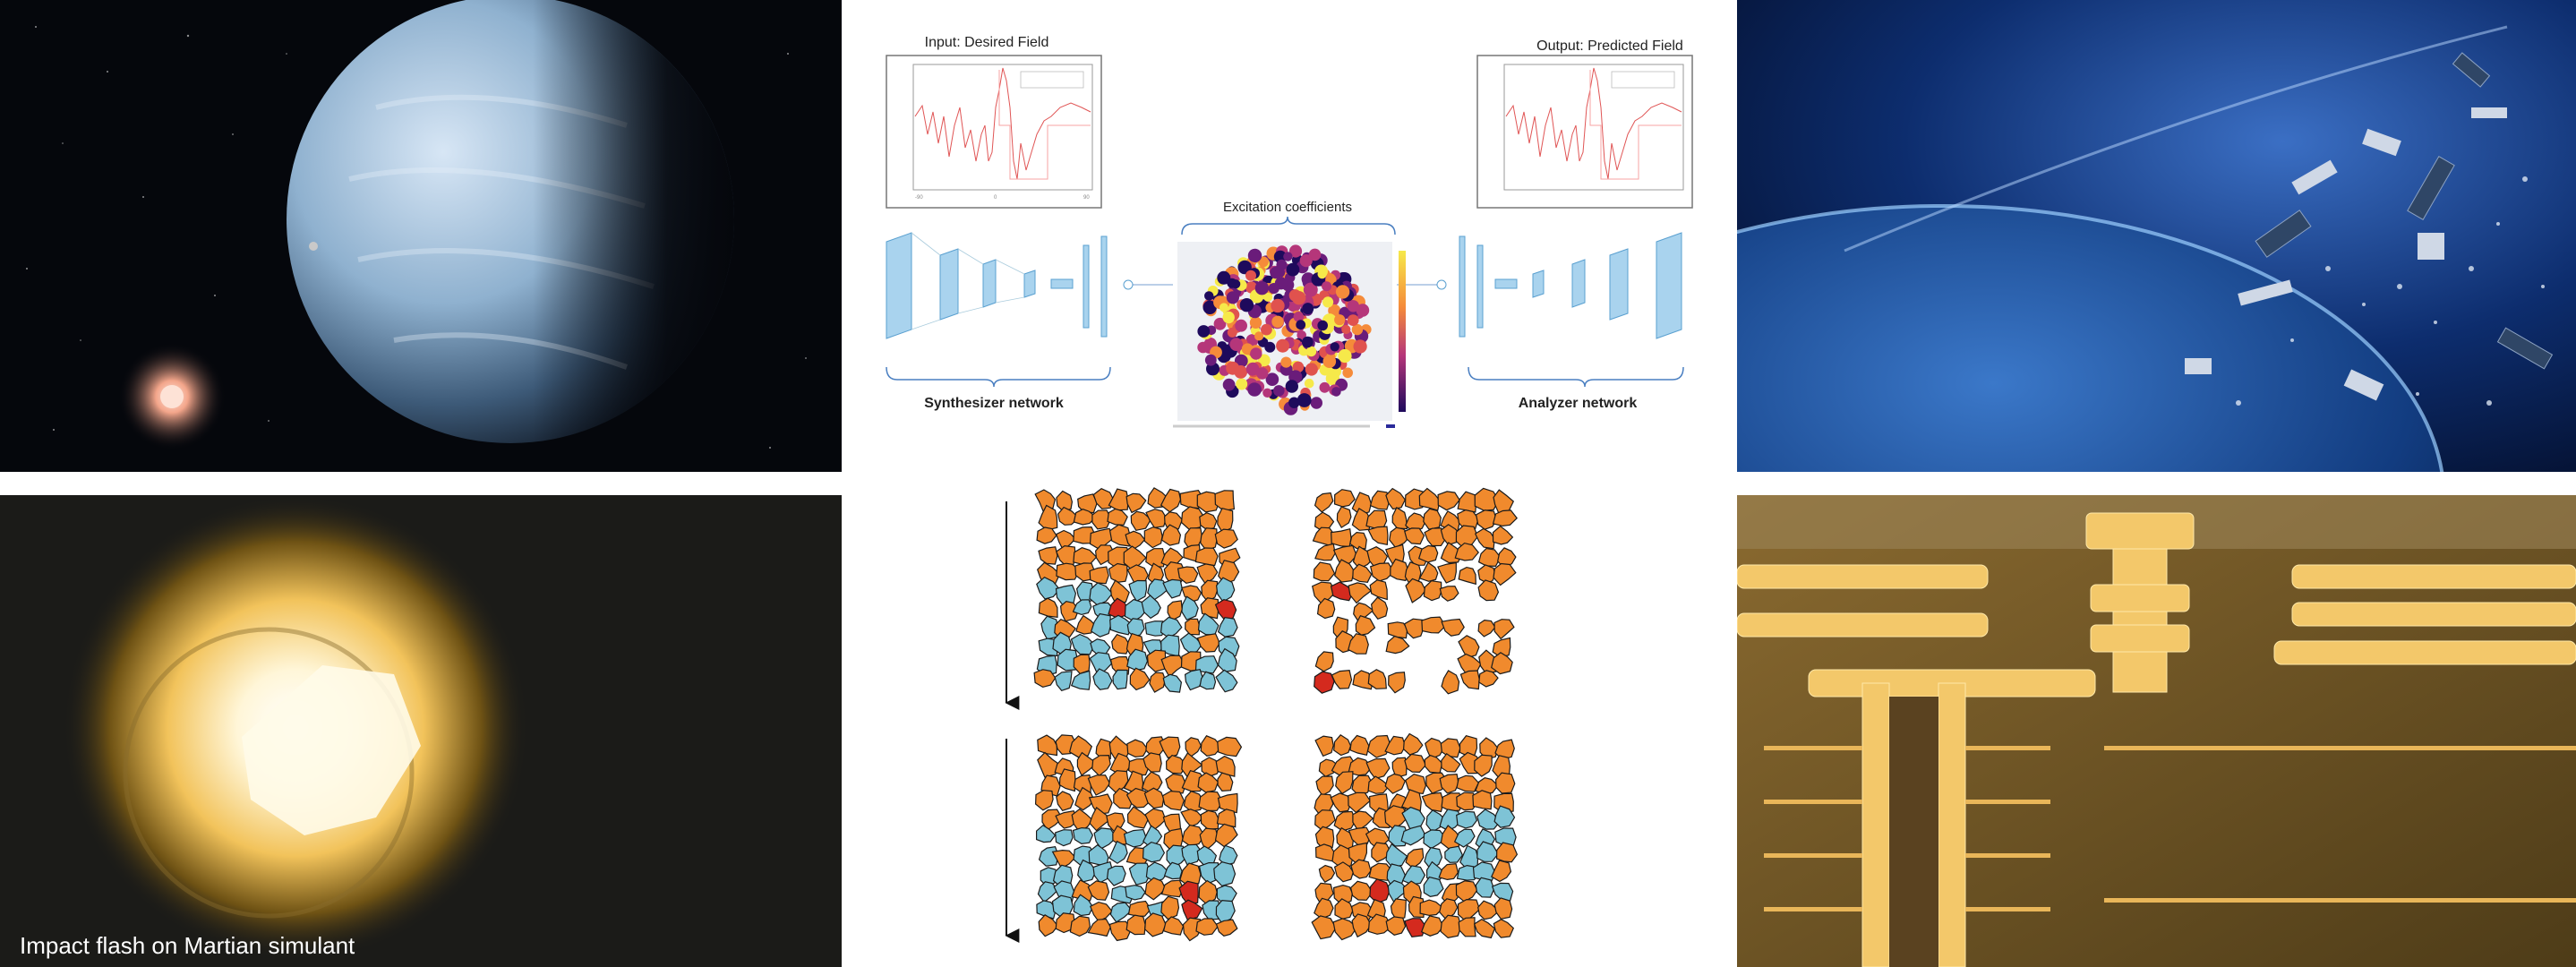 This screenshot has height=967, width=2576. Describe the element at coordinates (269, 773) in the screenshot. I see `lens-halo` at that location.